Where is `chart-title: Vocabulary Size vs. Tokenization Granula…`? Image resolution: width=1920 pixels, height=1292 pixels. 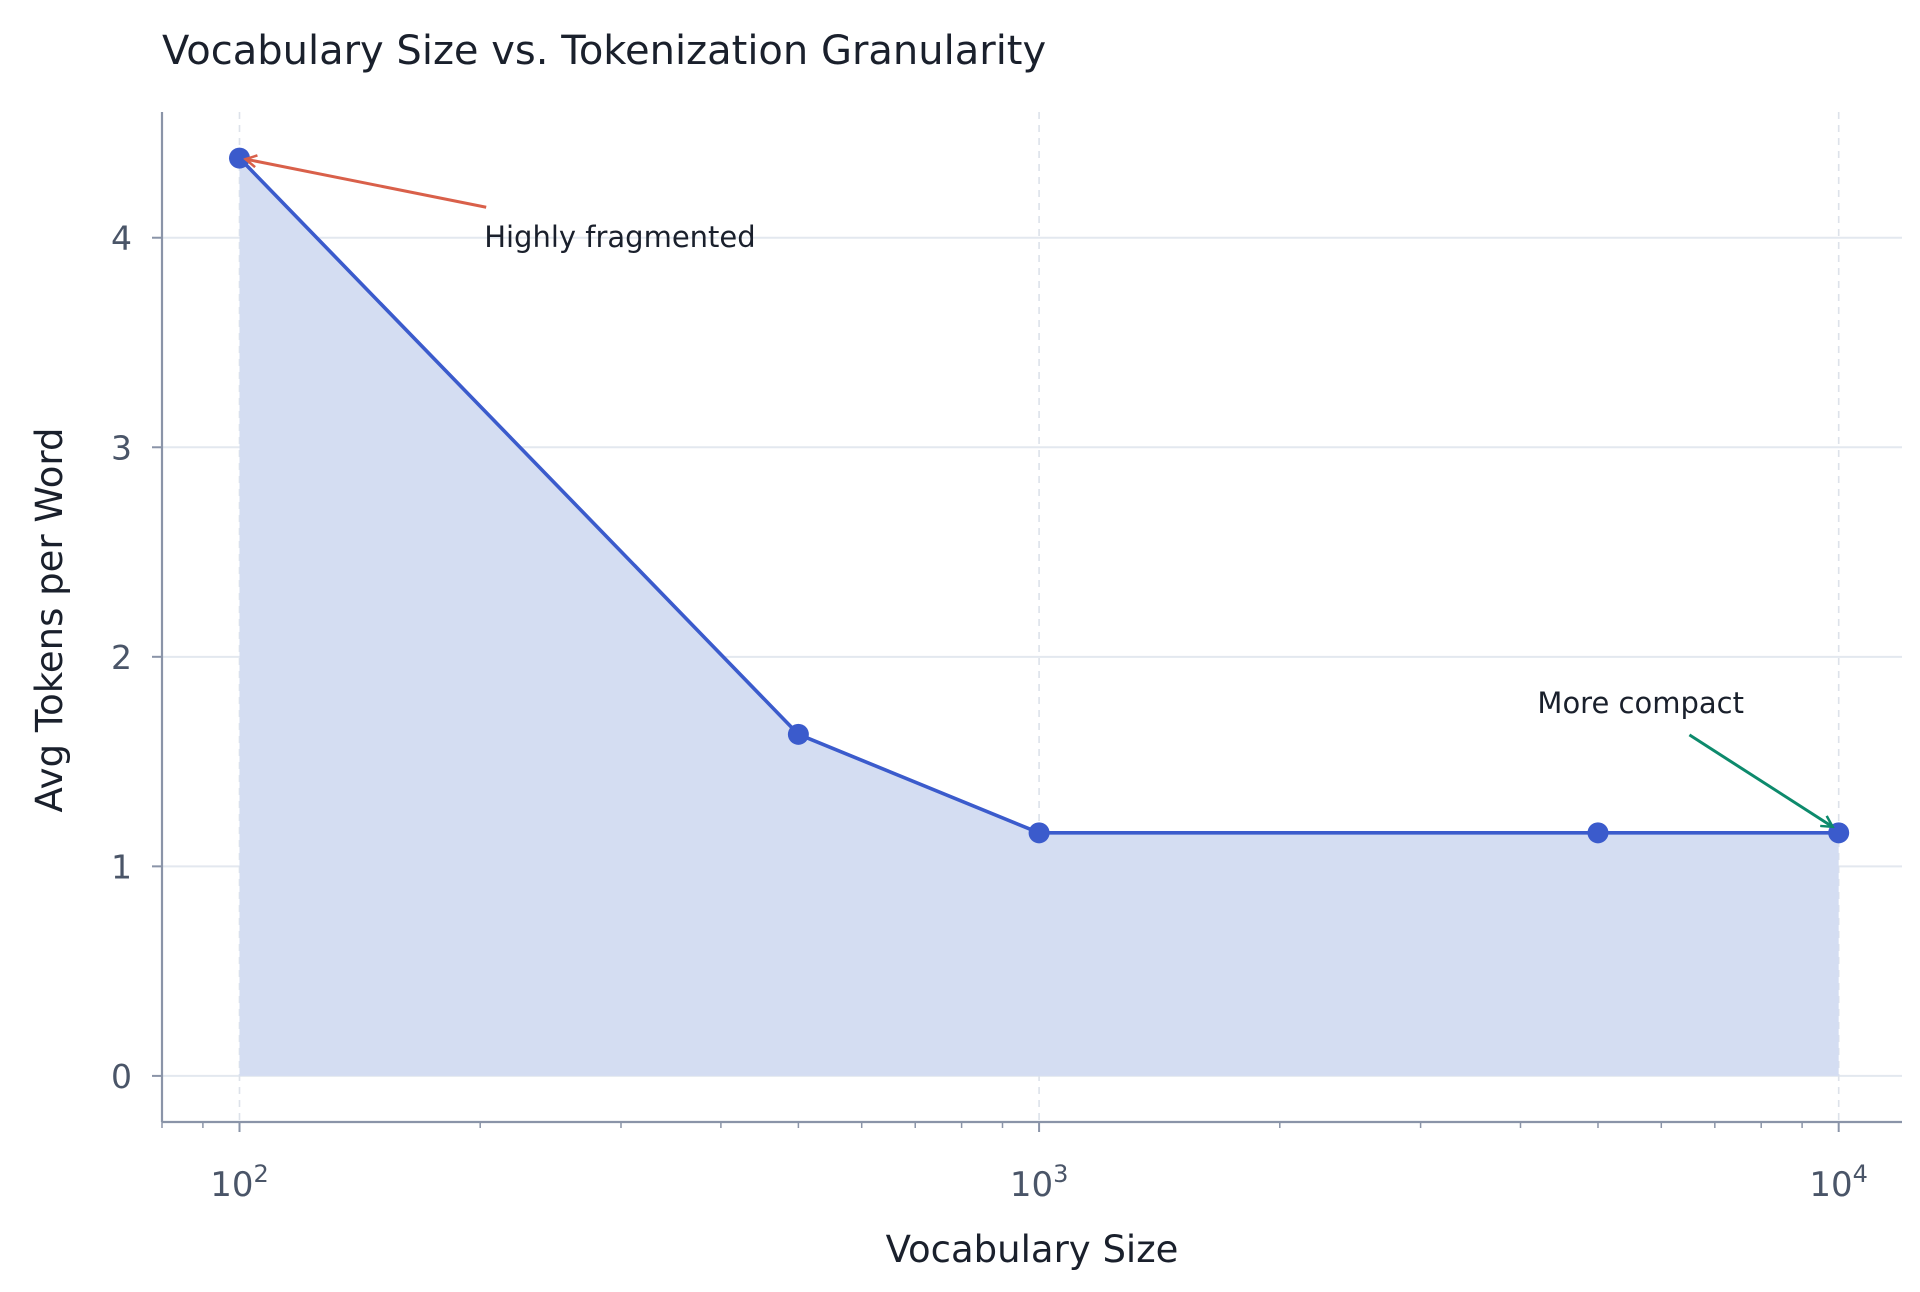 chart-title: Vocabulary Size vs. Tokenization Granula… is located at coordinates (604, 51).